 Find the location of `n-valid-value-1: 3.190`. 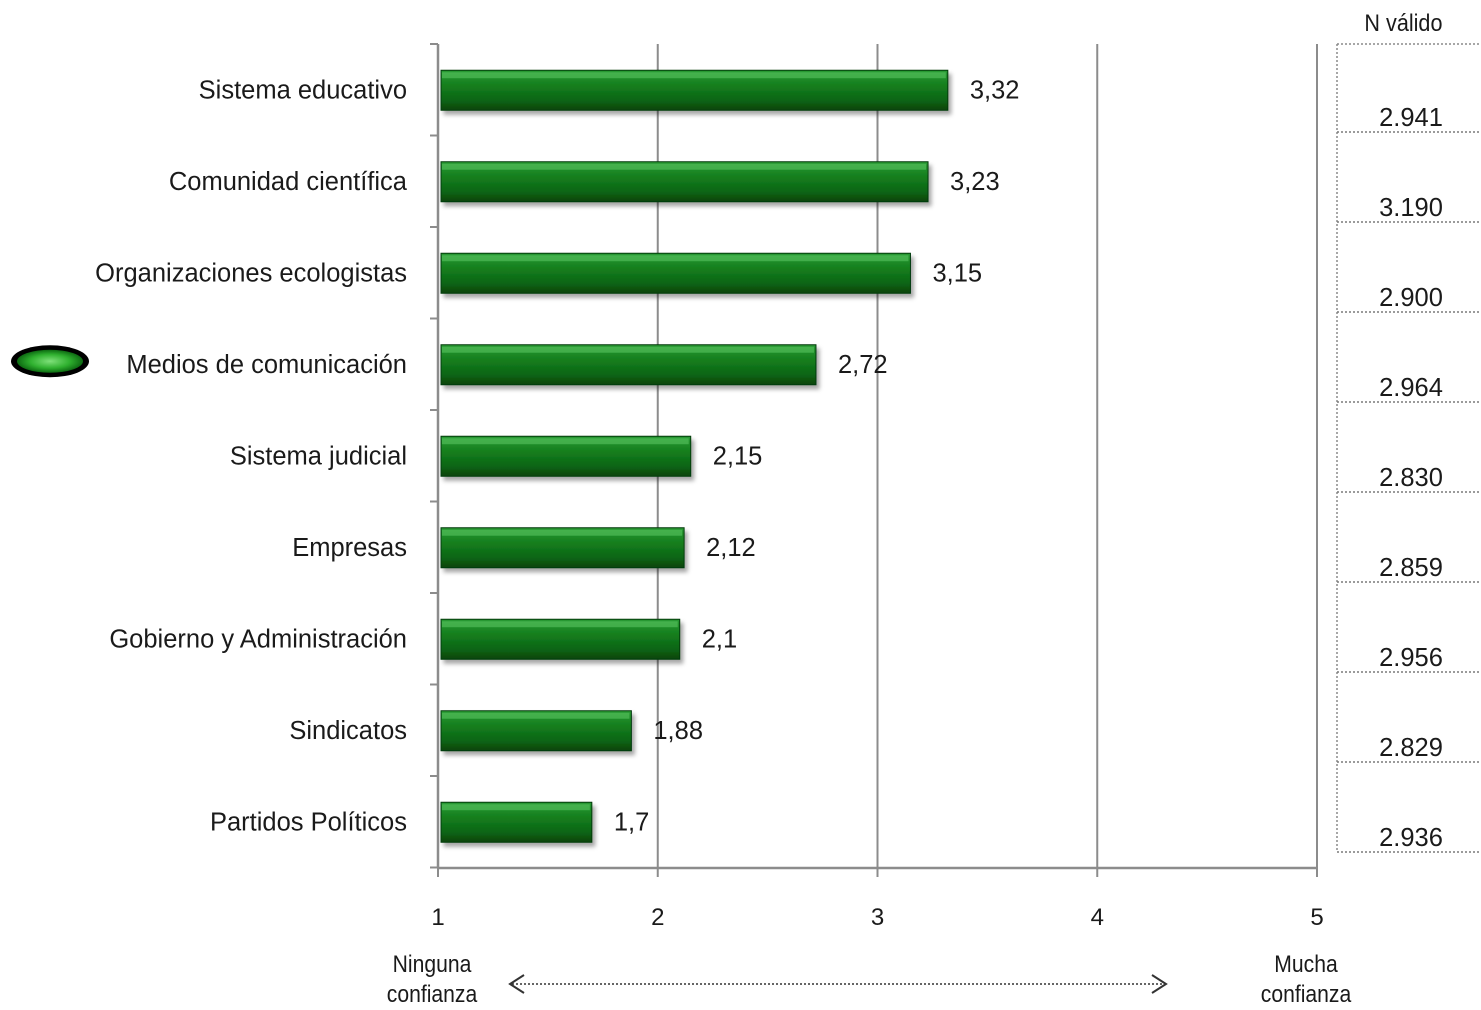

n-valid-value-1: 3.190 is located at coordinates (1411, 208).